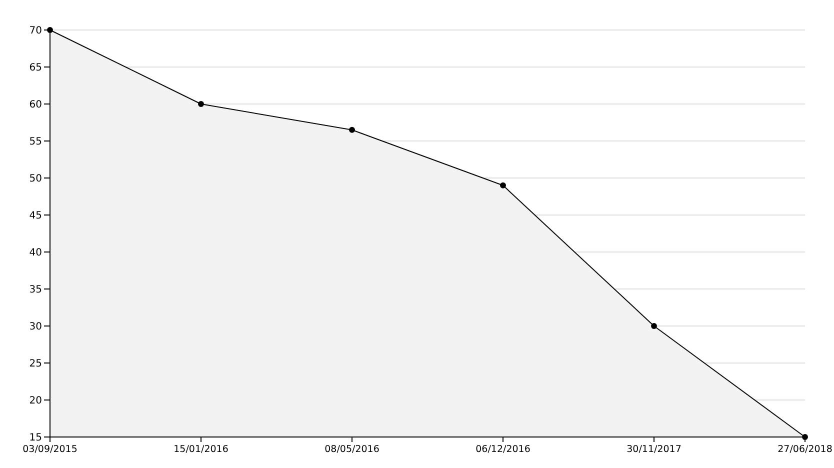 The width and height of the screenshot is (834, 468). Describe the element at coordinates (352, 449) in the screenshot. I see `x-tick-label: 08/05/2016` at that location.